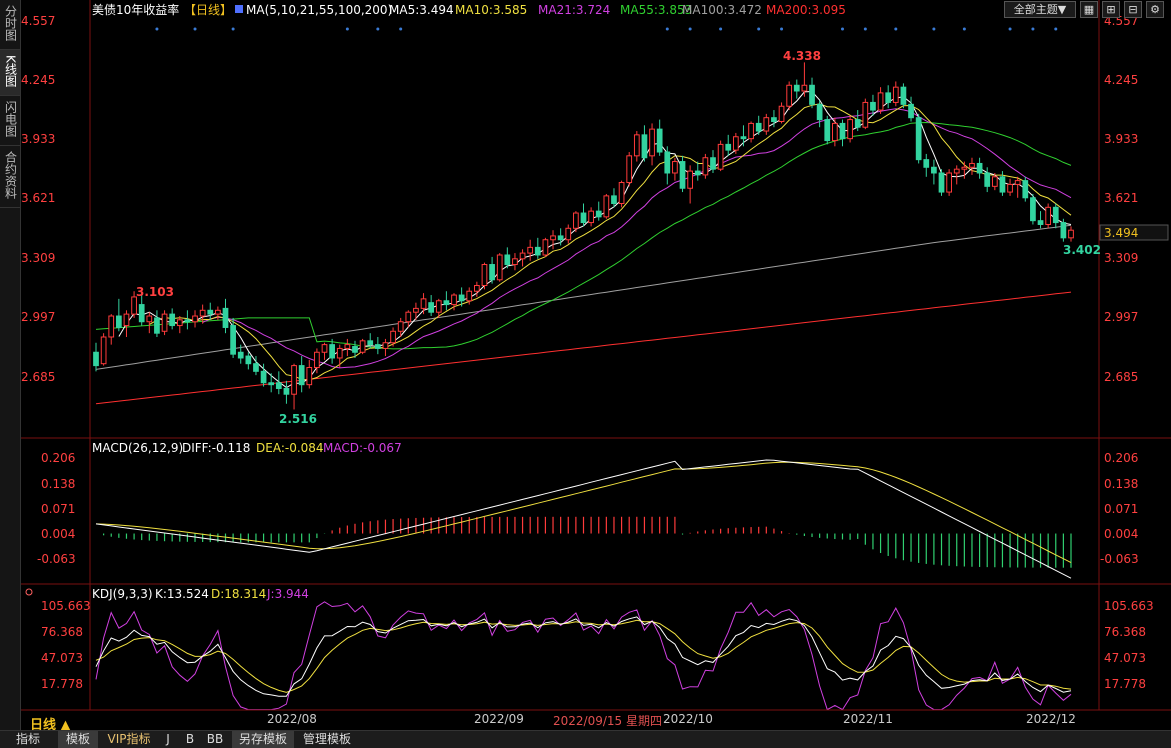  Describe the element at coordinates (1133, 9) in the screenshot. I see `layout-icon: ⊟` at that location.